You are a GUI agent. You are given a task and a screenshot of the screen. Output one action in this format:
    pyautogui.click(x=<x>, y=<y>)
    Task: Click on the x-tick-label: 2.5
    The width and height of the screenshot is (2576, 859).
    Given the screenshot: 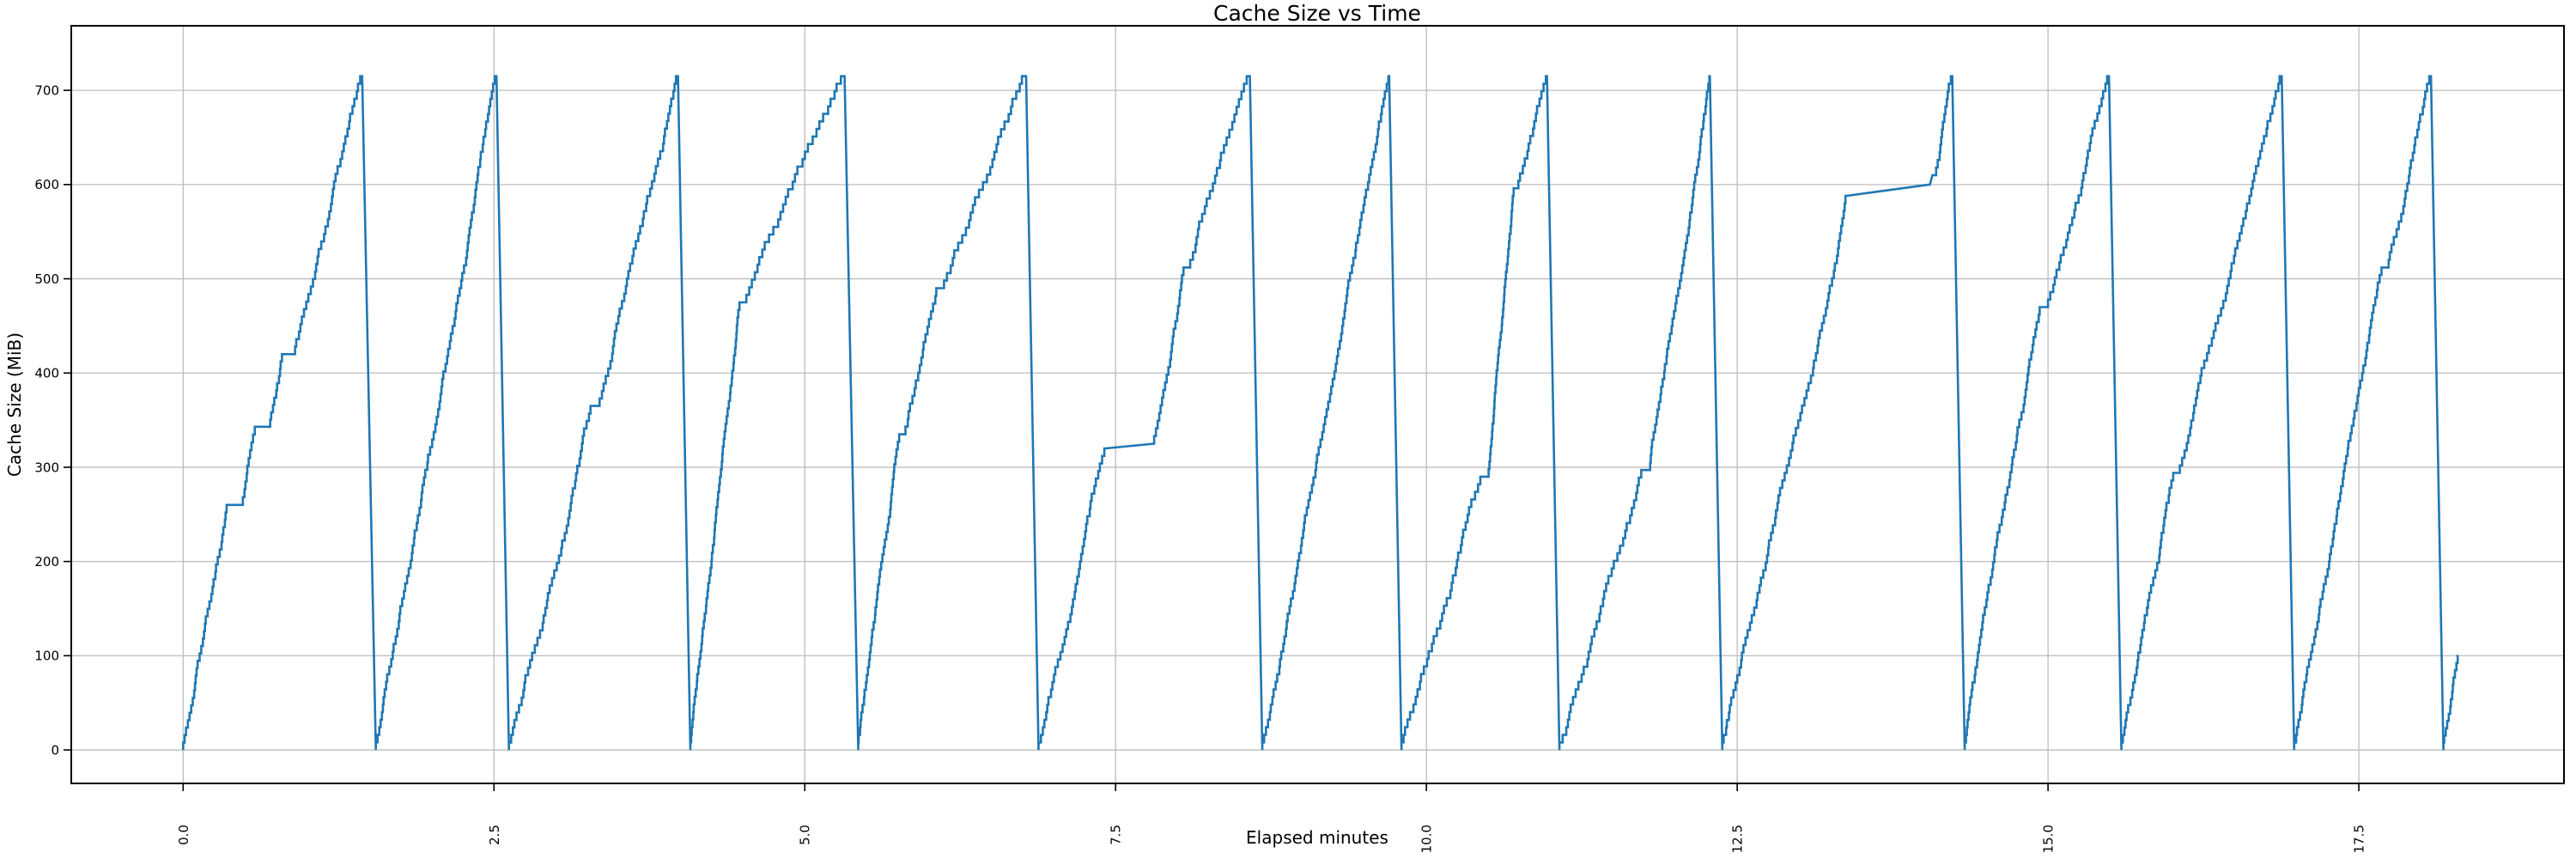 What is the action you would take?
    pyautogui.click(x=494, y=835)
    